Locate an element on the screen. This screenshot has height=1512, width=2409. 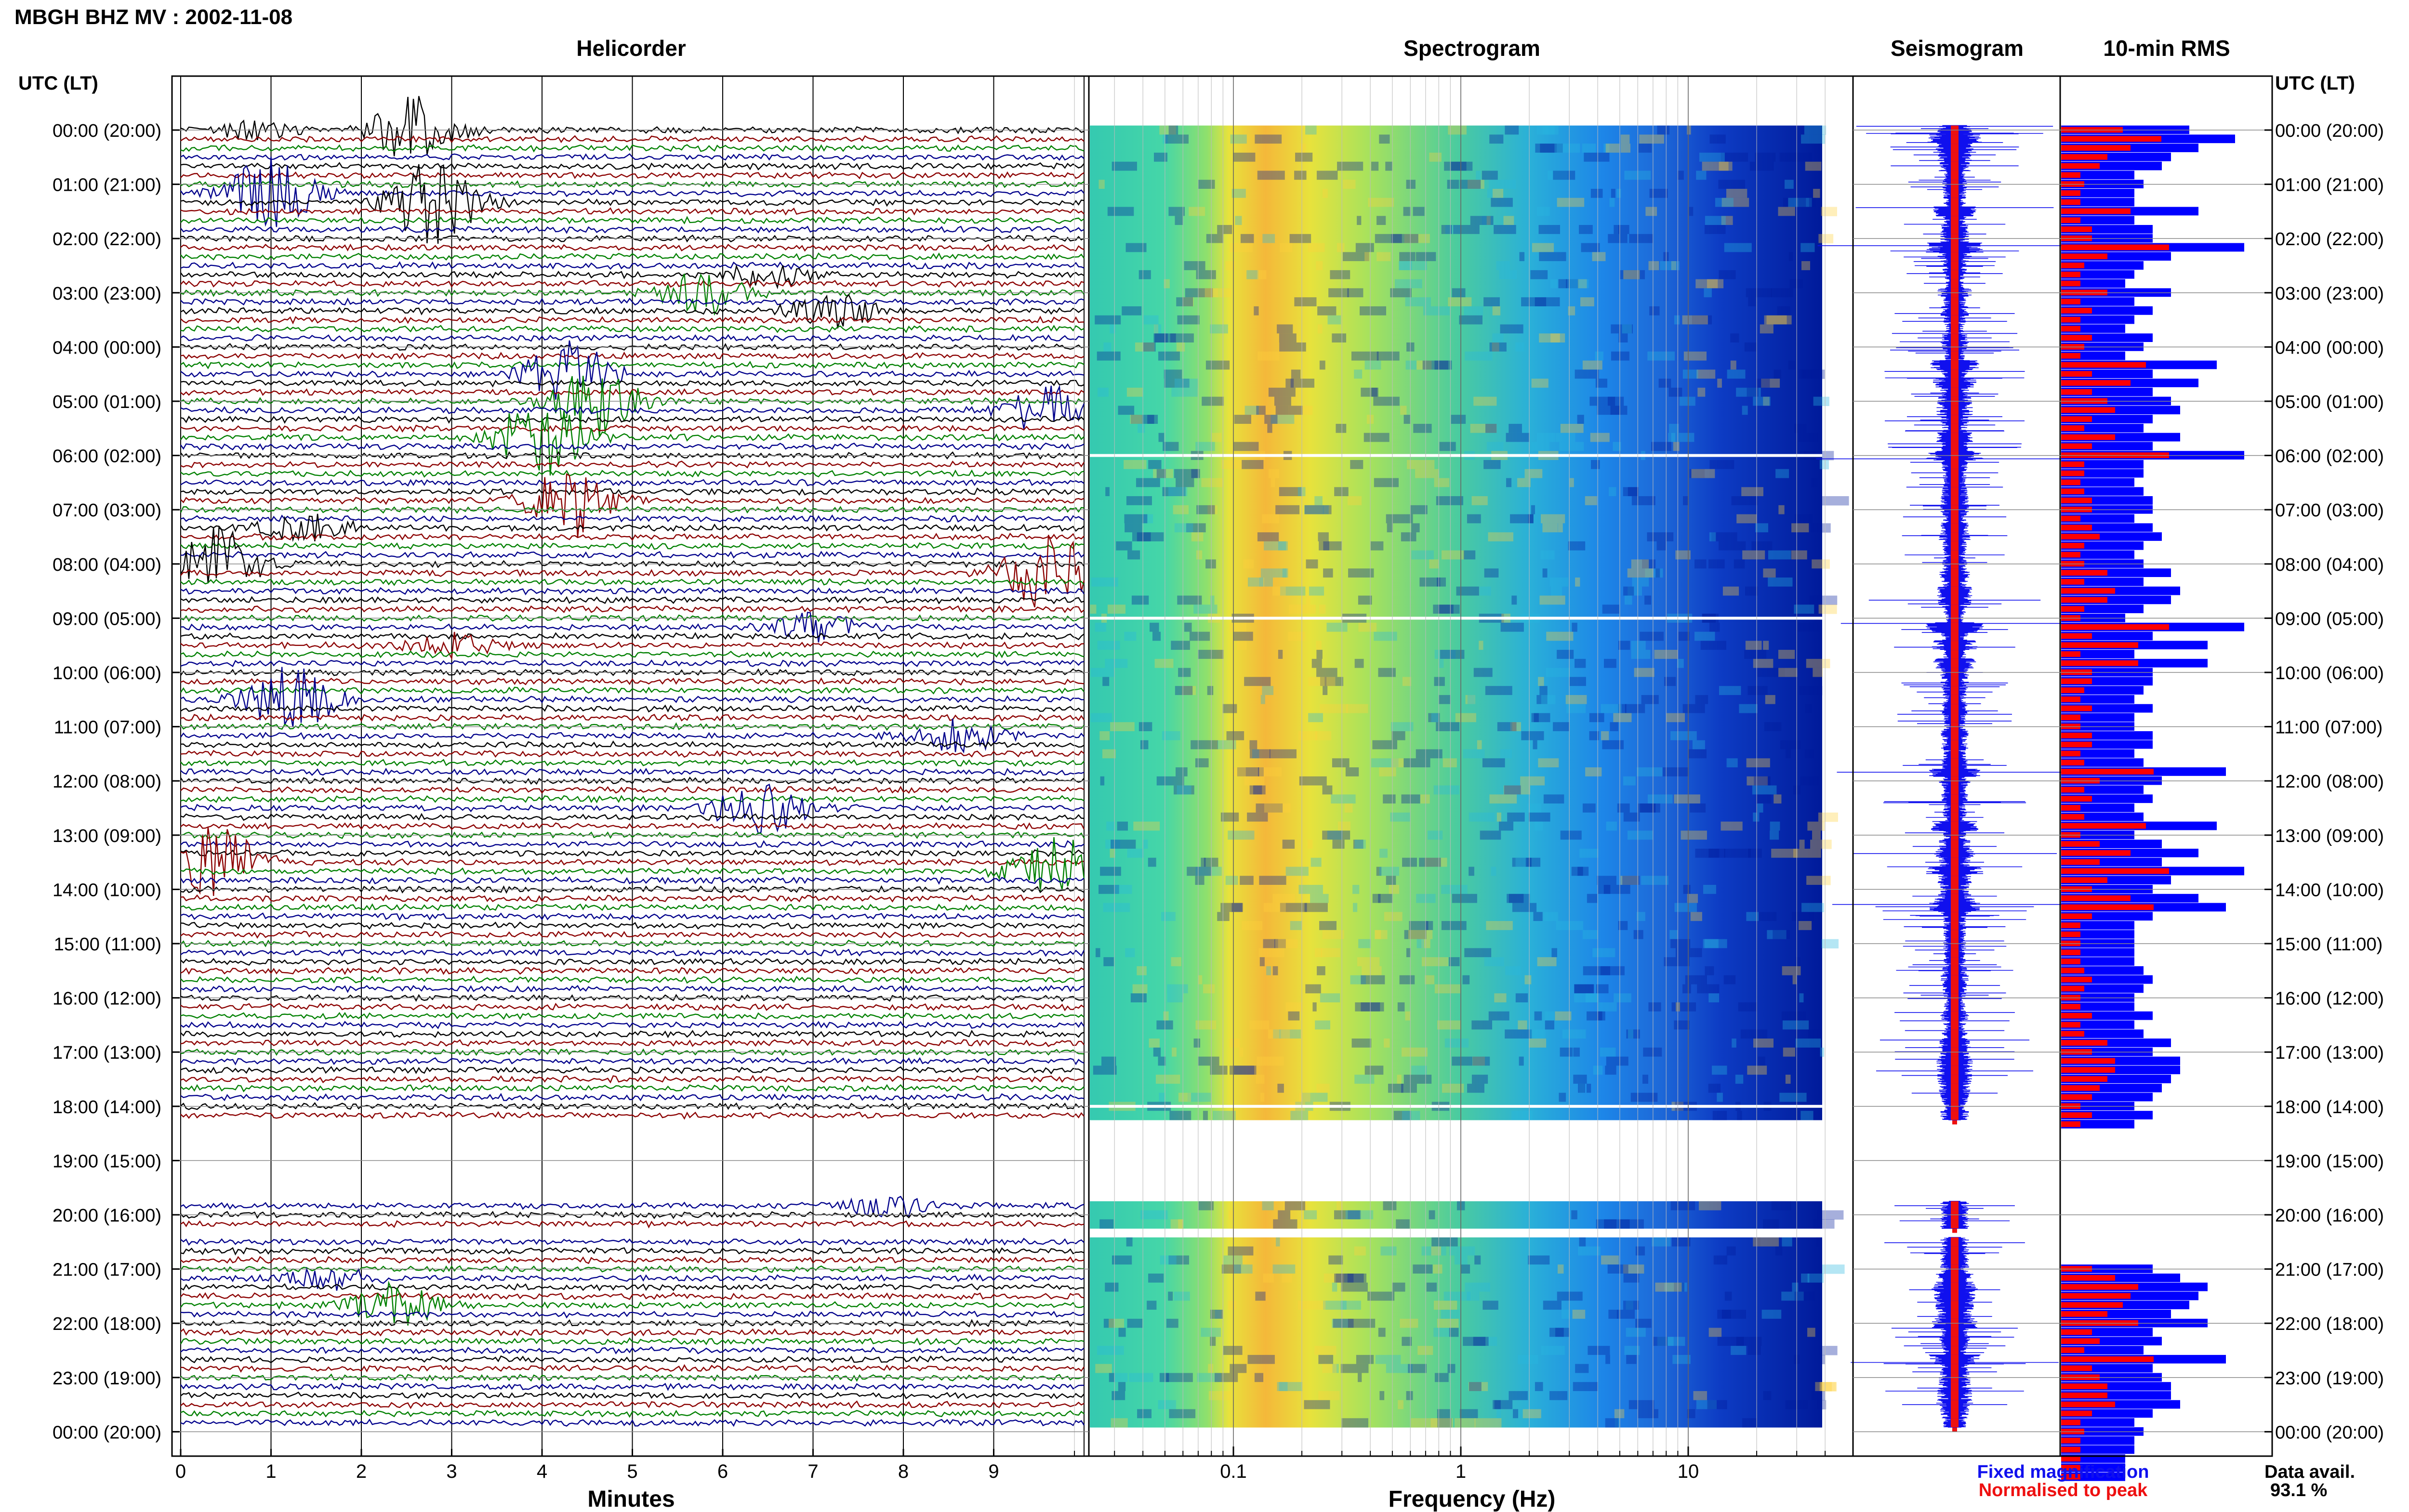
spectrogram-header: Spectrogram is located at coordinates (1471, 48).